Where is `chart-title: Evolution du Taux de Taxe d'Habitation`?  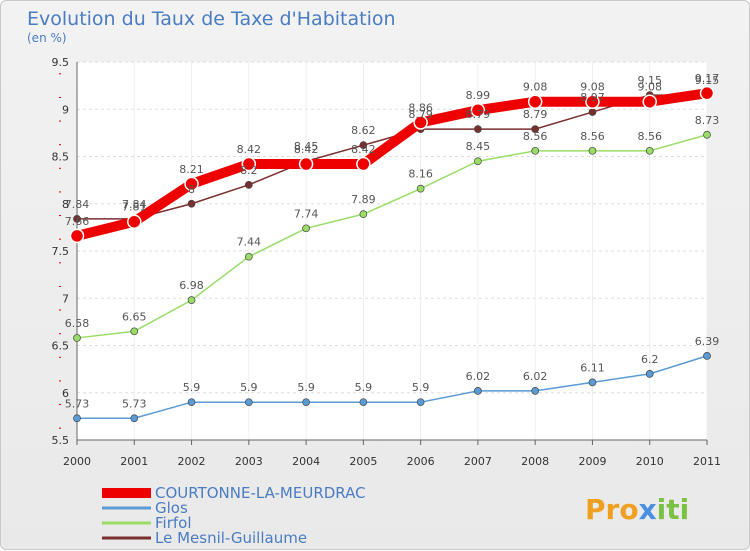 chart-title: Evolution du Taux de Taxe d'Habitation is located at coordinates (211, 19).